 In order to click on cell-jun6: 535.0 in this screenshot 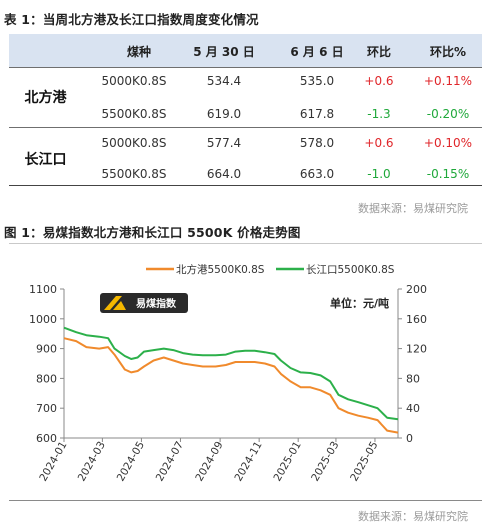, I will do `click(317, 81)`.